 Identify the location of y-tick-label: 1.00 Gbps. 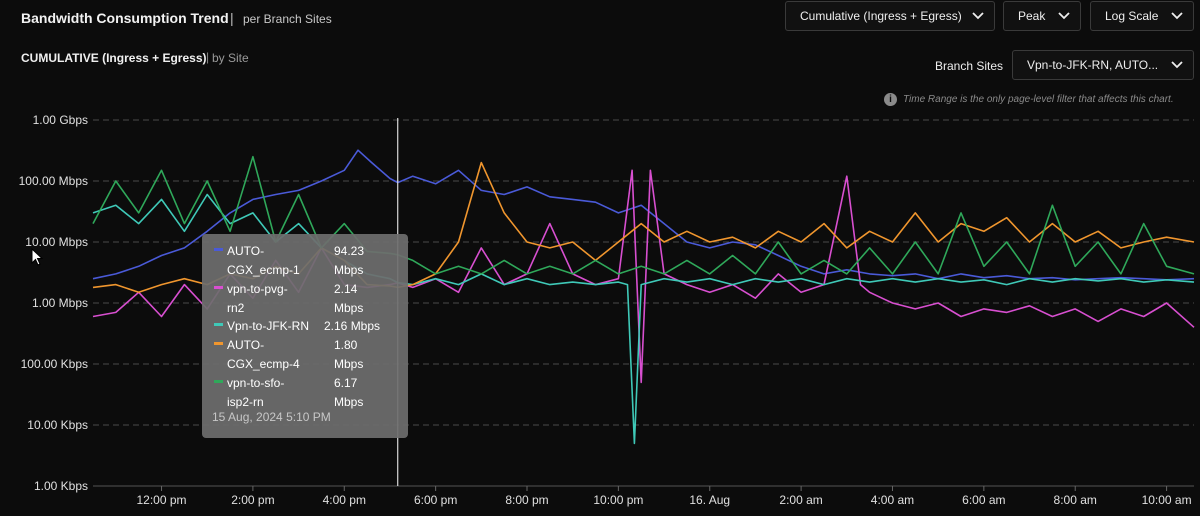
(60, 120).